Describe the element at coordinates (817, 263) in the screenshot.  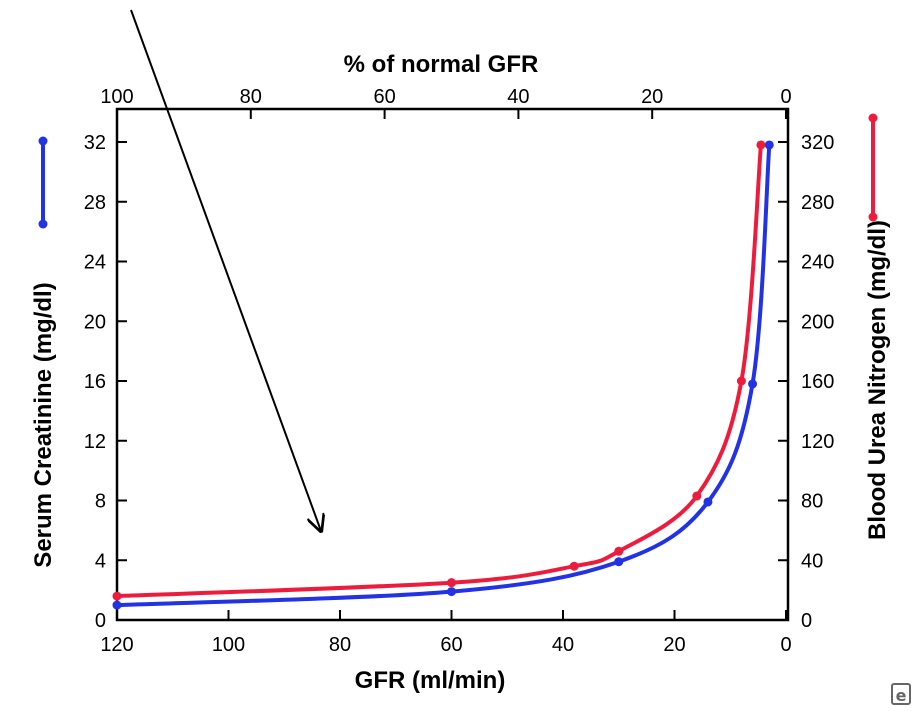
I see `y-right-tick-label: 240` at that location.